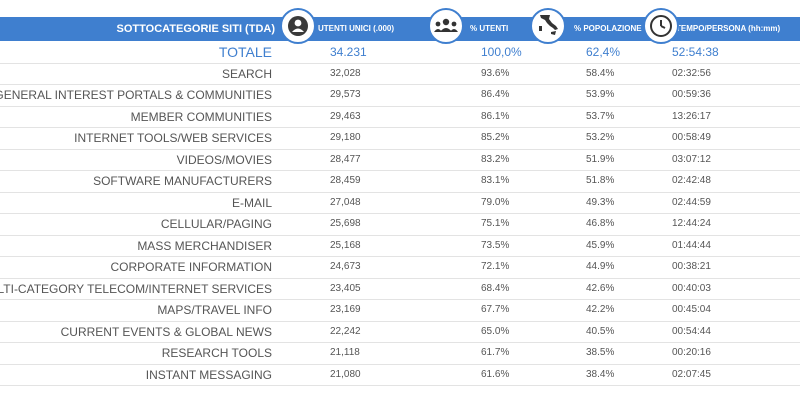 This screenshot has width=800, height=400. I want to click on time-cell: 02:44:59, so click(691, 202).